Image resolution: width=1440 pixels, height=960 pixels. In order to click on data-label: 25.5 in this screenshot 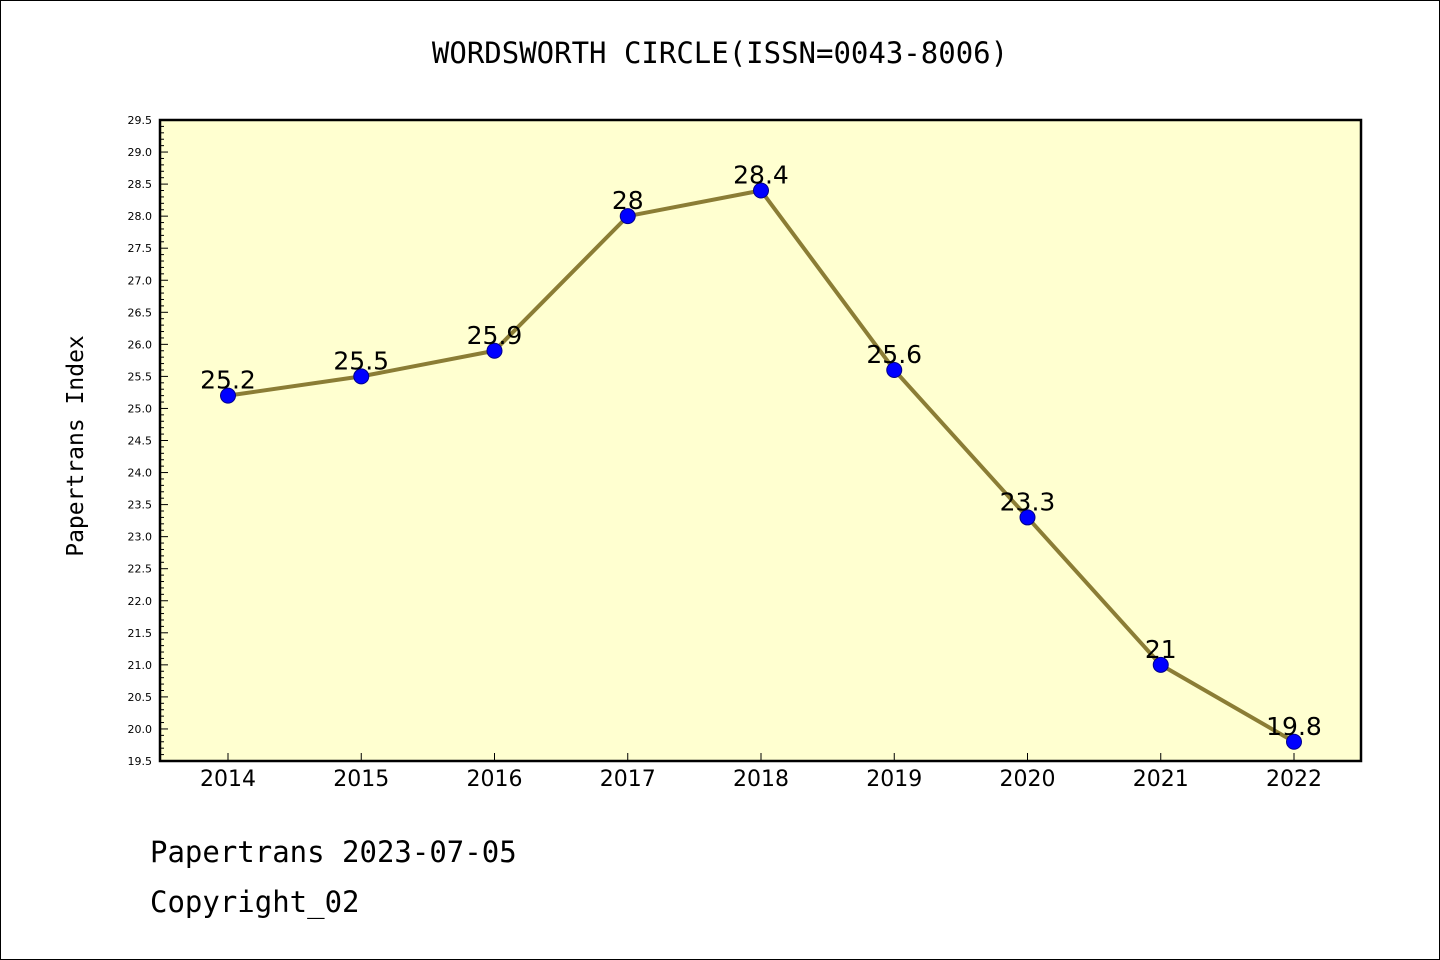, I will do `click(361, 360)`.